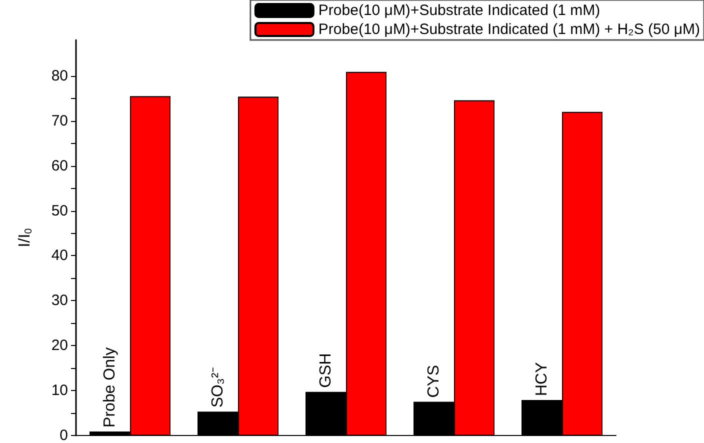 This screenshot has width=704, height=443. What do you see at coordinates (109, 387) in the screenshot?
I see `x-tick-label: Probe Only` at bounding box center [109, 387].